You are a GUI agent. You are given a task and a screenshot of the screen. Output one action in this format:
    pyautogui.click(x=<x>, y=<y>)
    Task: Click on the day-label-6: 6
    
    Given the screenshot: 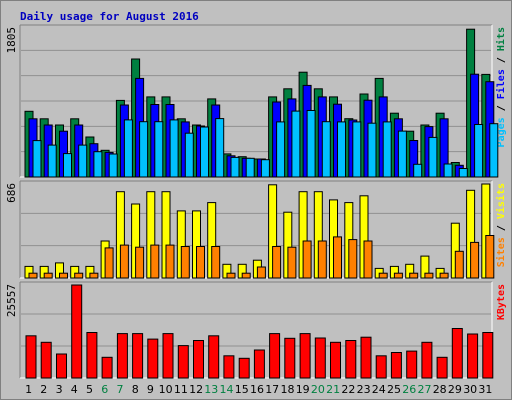 What is the action you would take?
    pyautogui.click(x=104, y=389)
    